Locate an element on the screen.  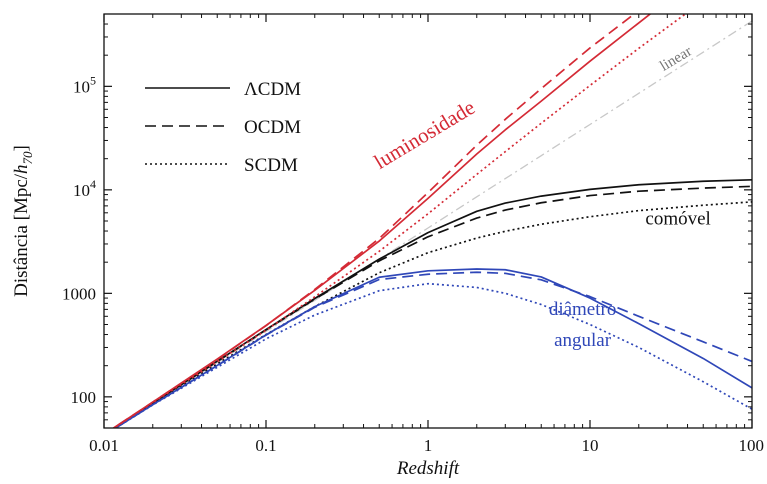
legend-label: SCDM is located at coordinates (271, 165).